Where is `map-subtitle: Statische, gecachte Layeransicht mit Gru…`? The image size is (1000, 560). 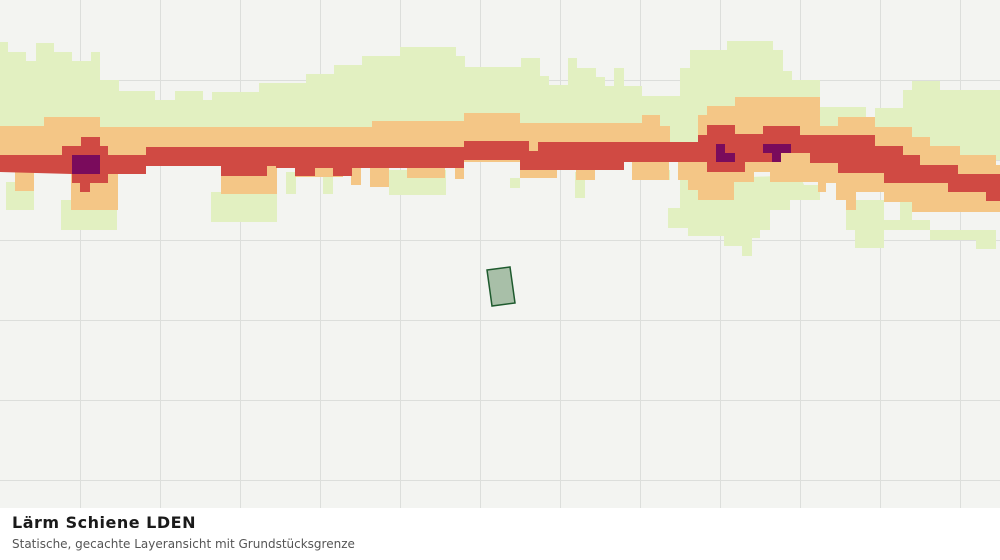 map-subtitle: Statische, gecachte Layeransicht mit Gru… is located at coordinates (183, 544).